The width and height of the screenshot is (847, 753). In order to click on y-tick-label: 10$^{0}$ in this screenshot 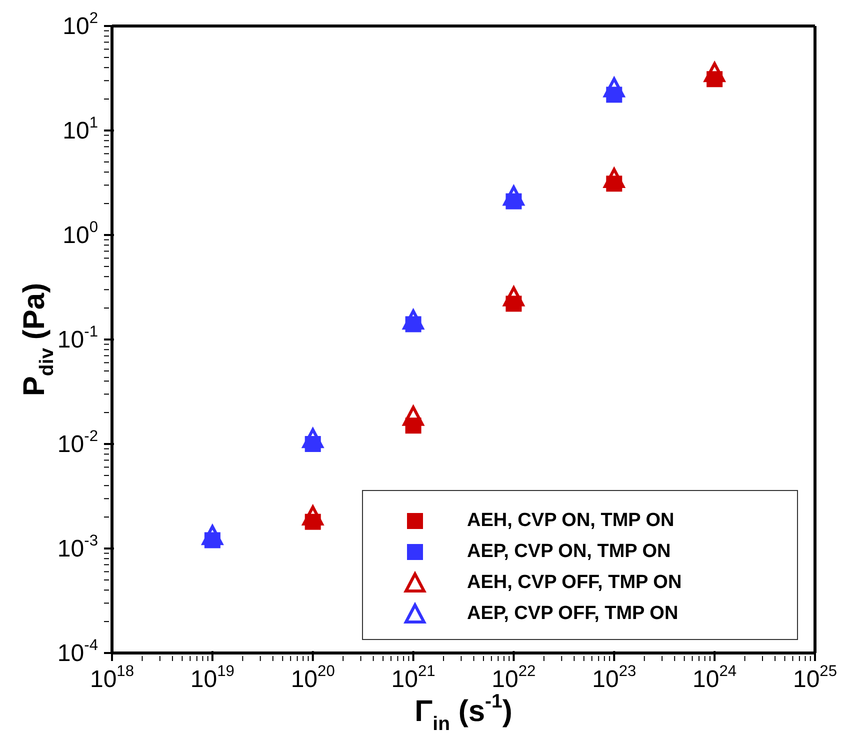, I will do `click(80, 234)`.